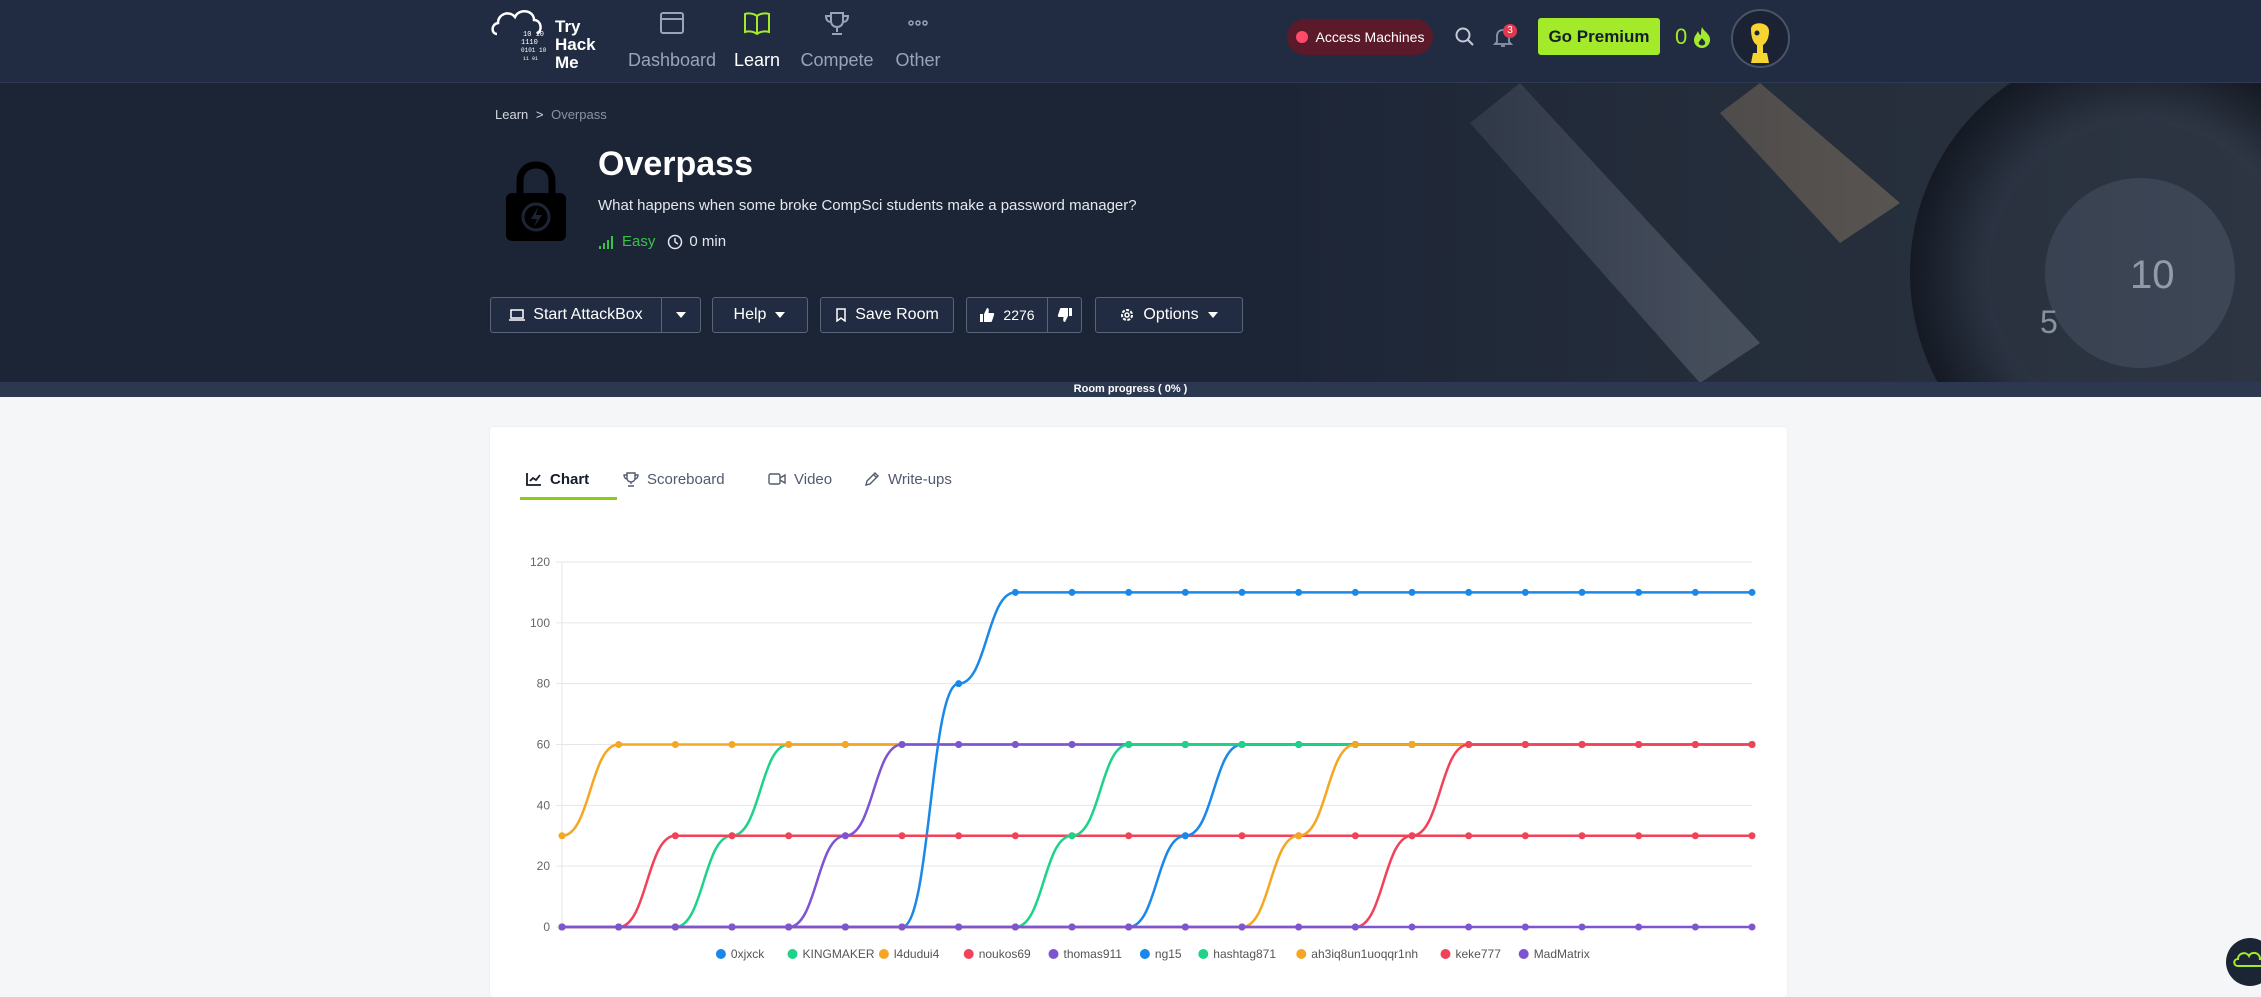 The image size is (2261, 997). I want to click on nav-other-label: Other, so click(918, 60).